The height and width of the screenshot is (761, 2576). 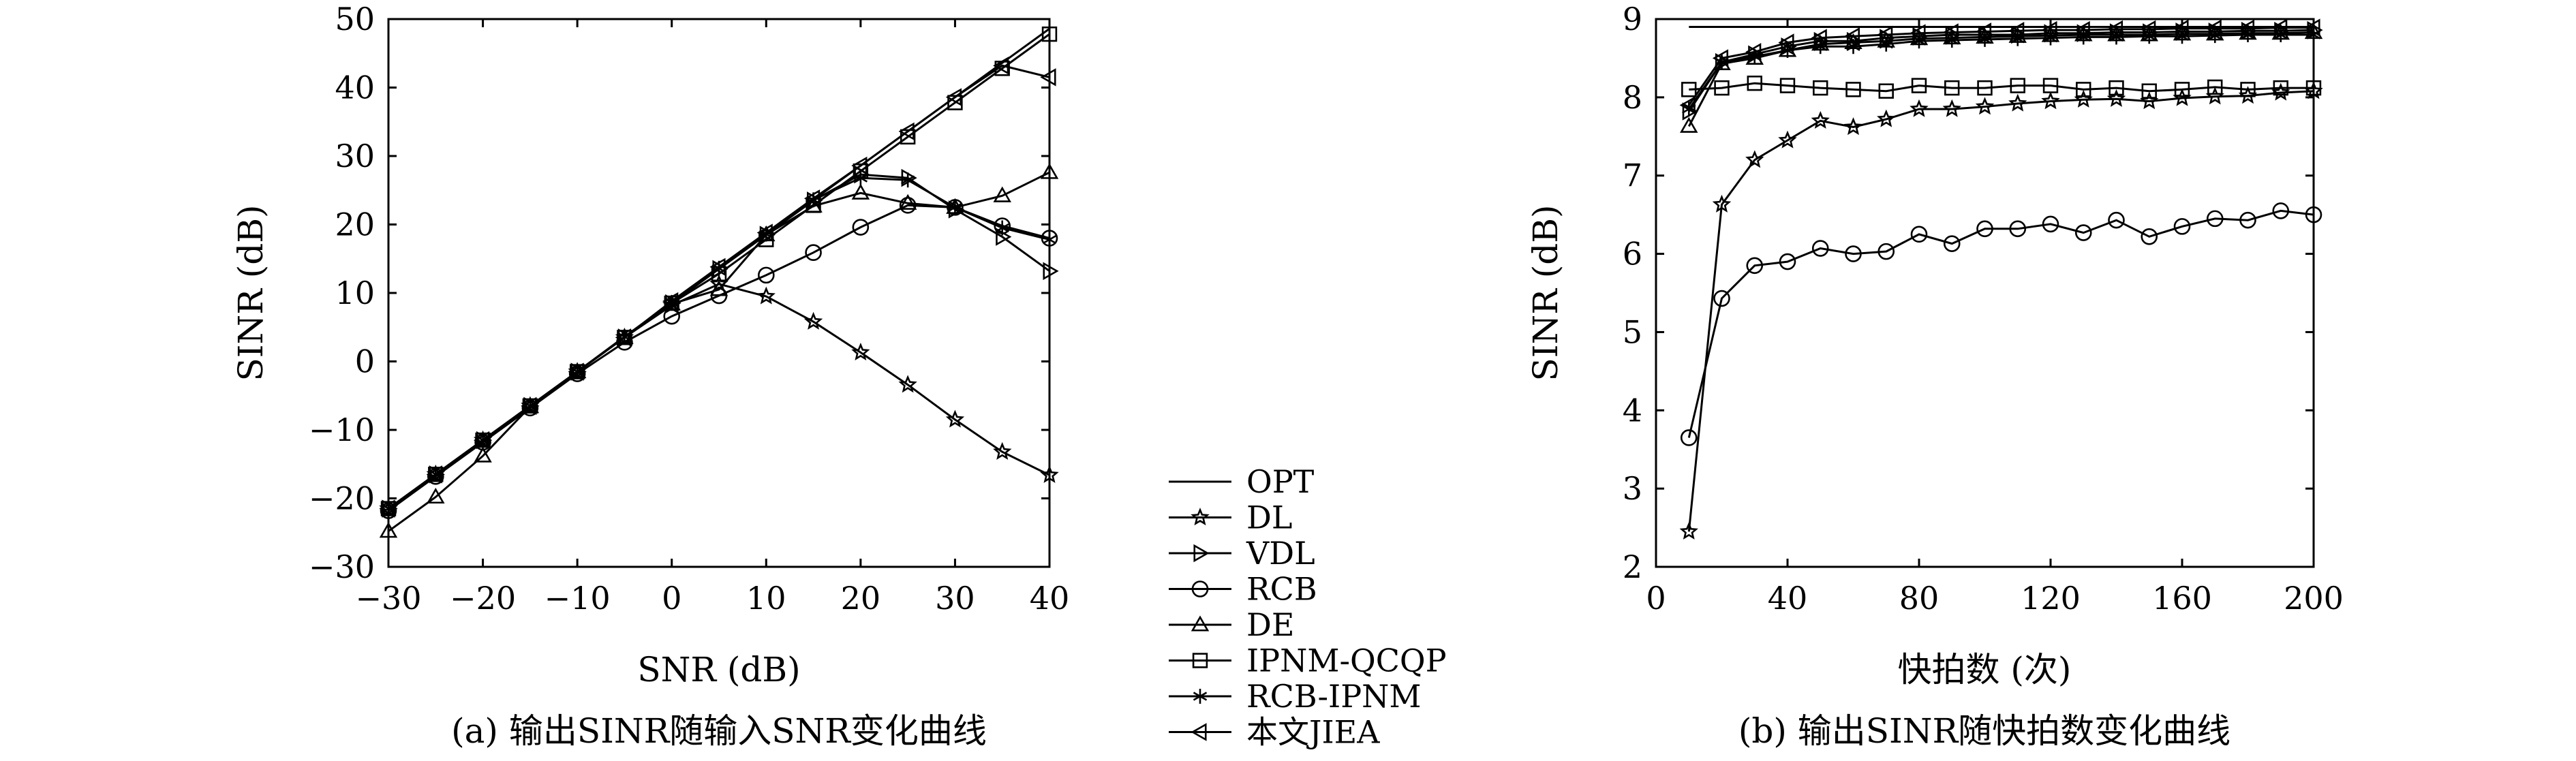 What do you see at coordinates (2314, 598) in the screenshot?
I see `chart-b-xtick-label: 200` at bounding box center [2314, 598].